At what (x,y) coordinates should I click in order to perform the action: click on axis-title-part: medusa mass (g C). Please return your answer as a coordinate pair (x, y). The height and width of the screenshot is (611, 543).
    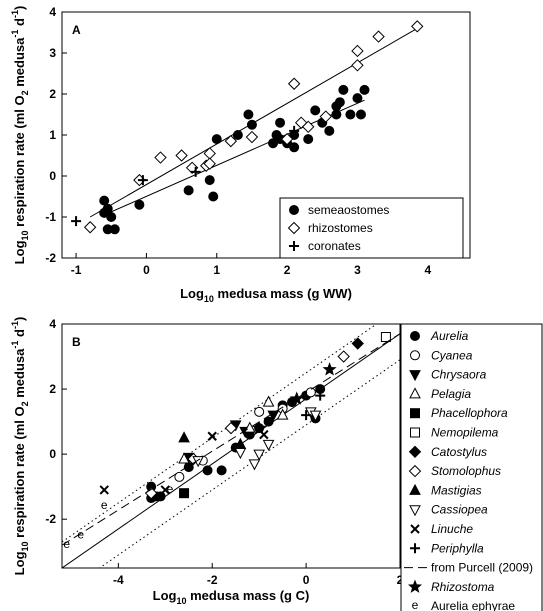
    Looking at the image, I should click on (248, 595).